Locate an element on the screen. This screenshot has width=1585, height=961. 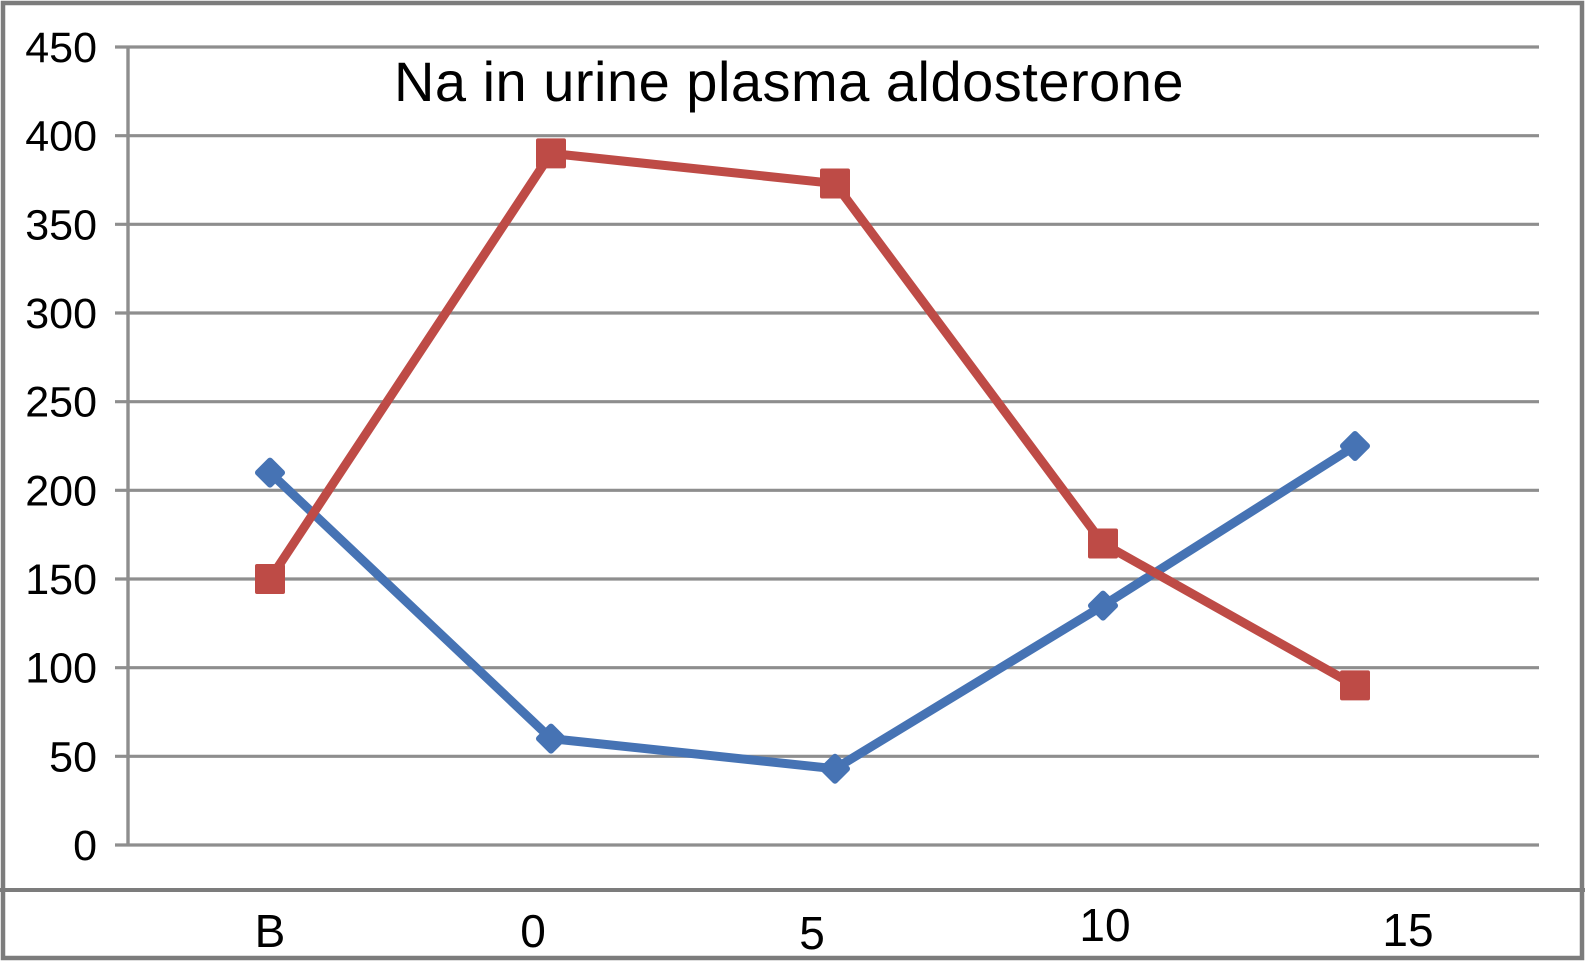
y-axis-tick-label: 200 is located at coordinates (61, 491).